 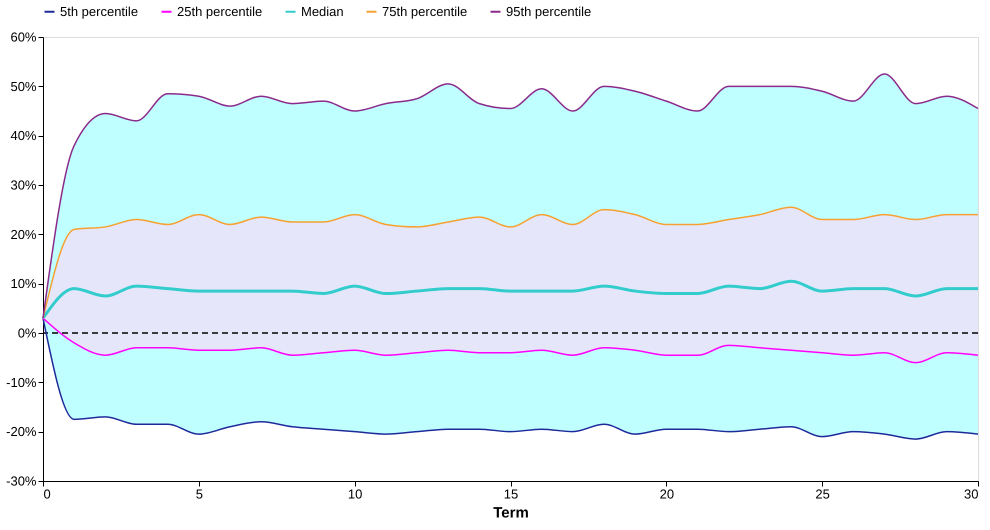 I want to click on x-axis-title: Term, so click(x=511, y=513).